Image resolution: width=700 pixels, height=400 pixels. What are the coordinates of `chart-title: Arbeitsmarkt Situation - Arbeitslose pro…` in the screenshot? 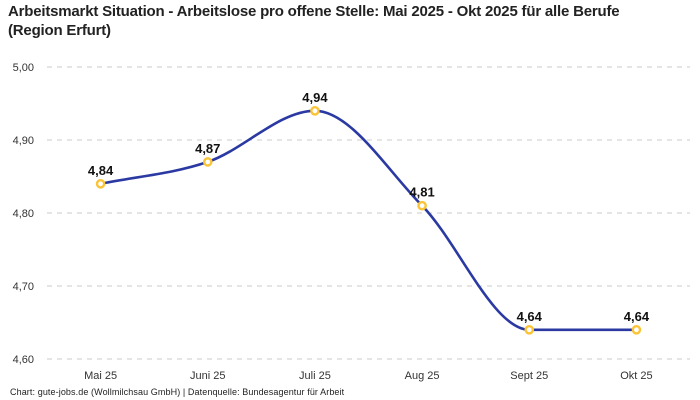 It's located at (314, 21).